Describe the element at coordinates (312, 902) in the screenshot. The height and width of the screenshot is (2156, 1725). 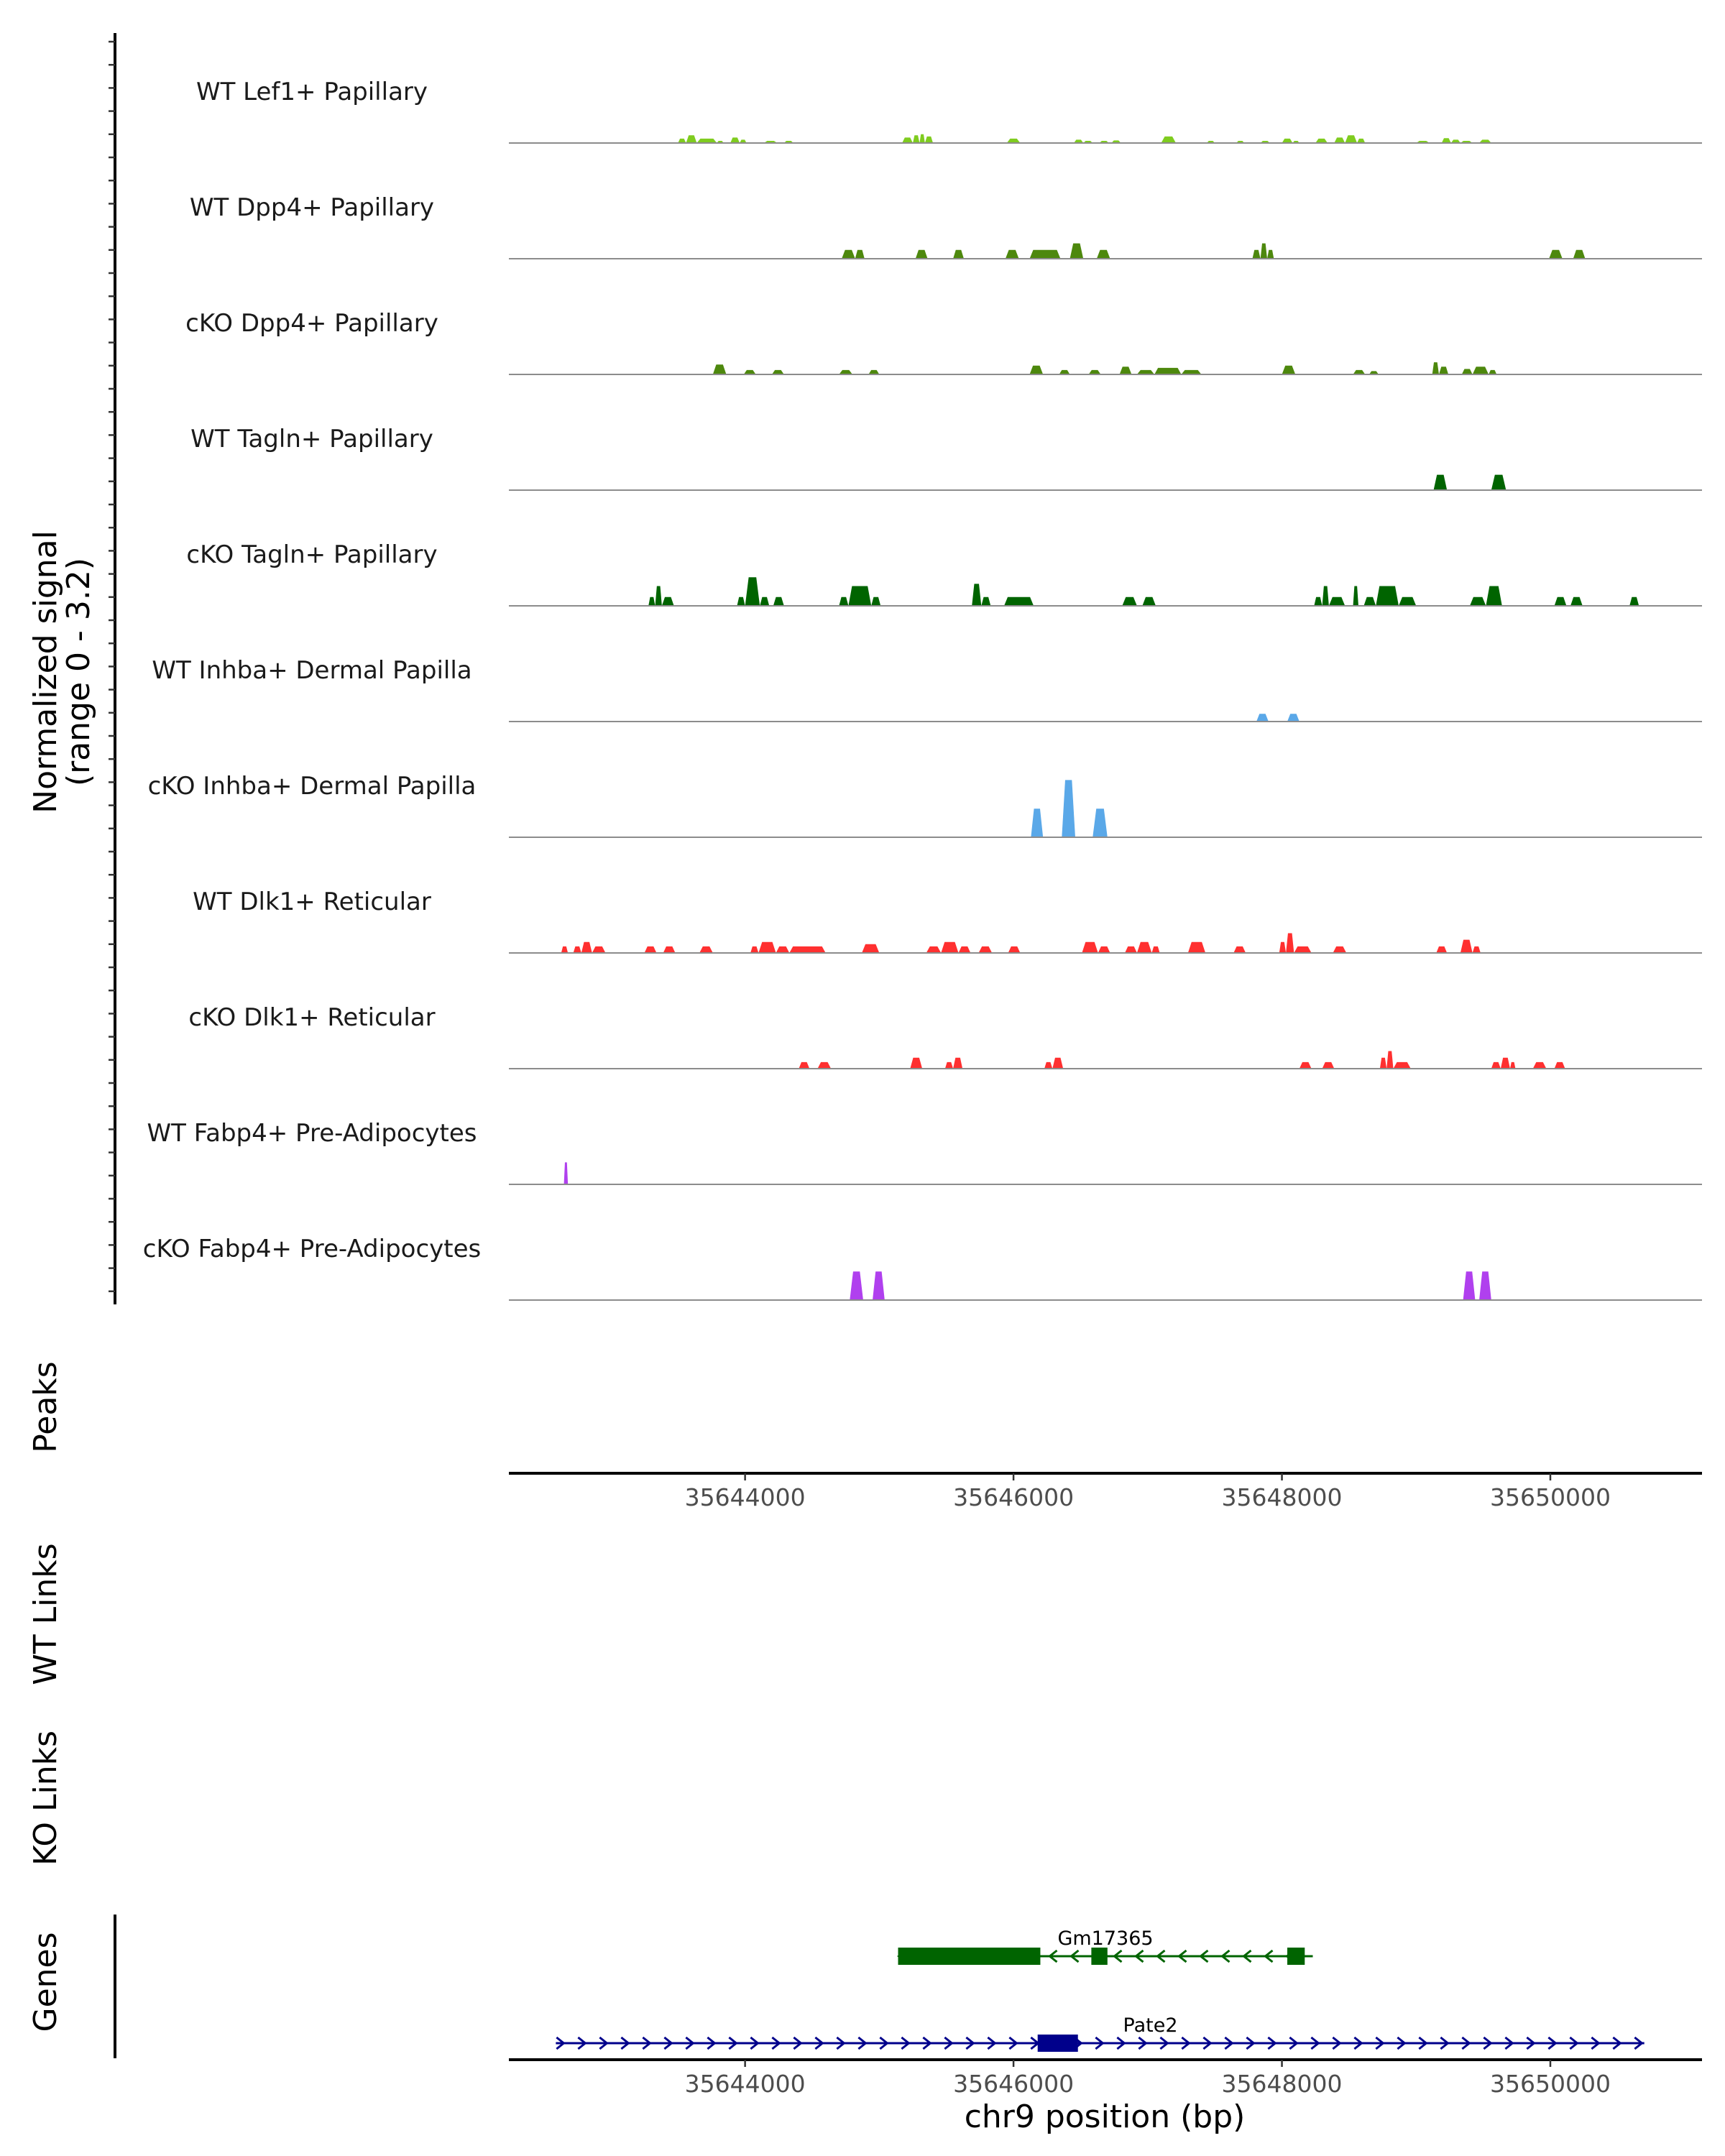
I see `track-label: WT Dlk1+ Reticular` at that location.